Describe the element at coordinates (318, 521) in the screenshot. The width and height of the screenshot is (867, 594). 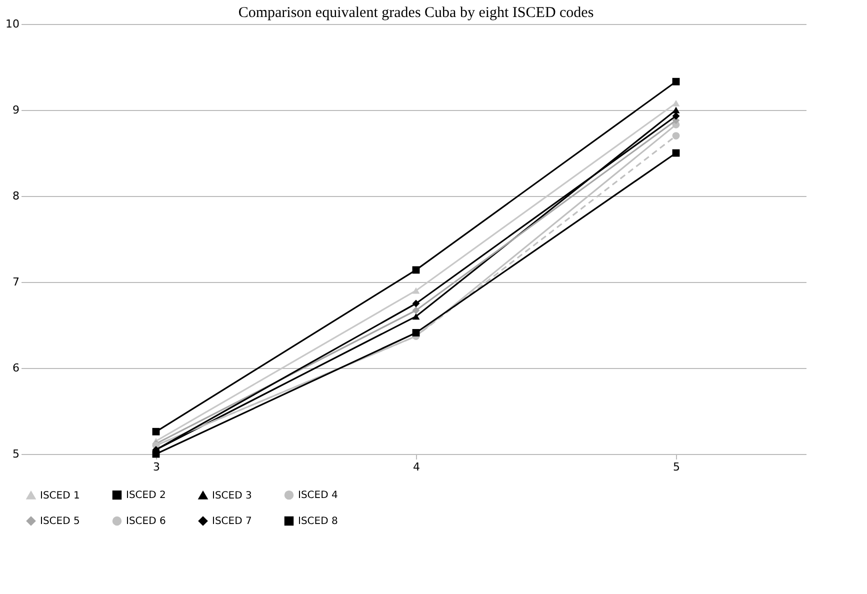
I see `legend-label: ISCED 8` at that location.